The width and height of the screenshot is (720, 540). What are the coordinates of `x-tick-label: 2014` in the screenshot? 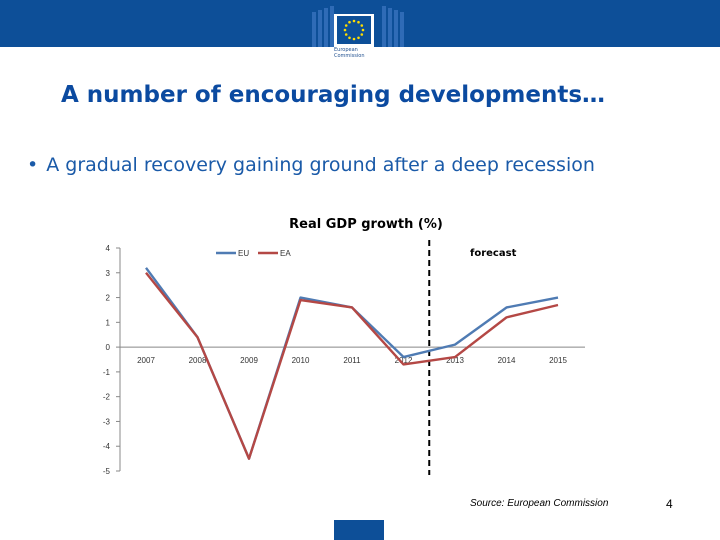 It's located at (507, 360).